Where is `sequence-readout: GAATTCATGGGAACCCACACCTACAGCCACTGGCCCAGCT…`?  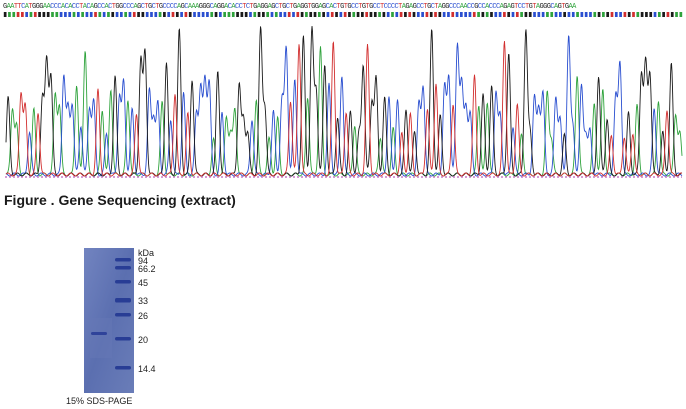
sequence-readout: GAATTCATGGGAACCCACACCTACAGCCACTGGCCCAGCT… is located at coordinates (289, 7).